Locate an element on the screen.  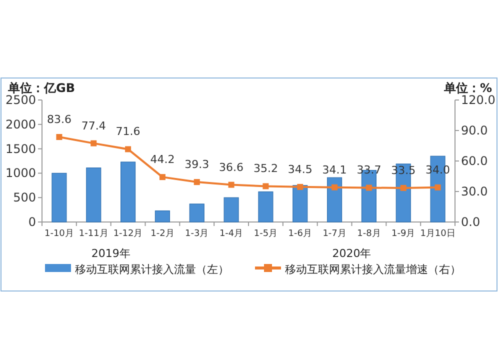
y2-tick-label: 90.0 is located at coordinates (474, 131).